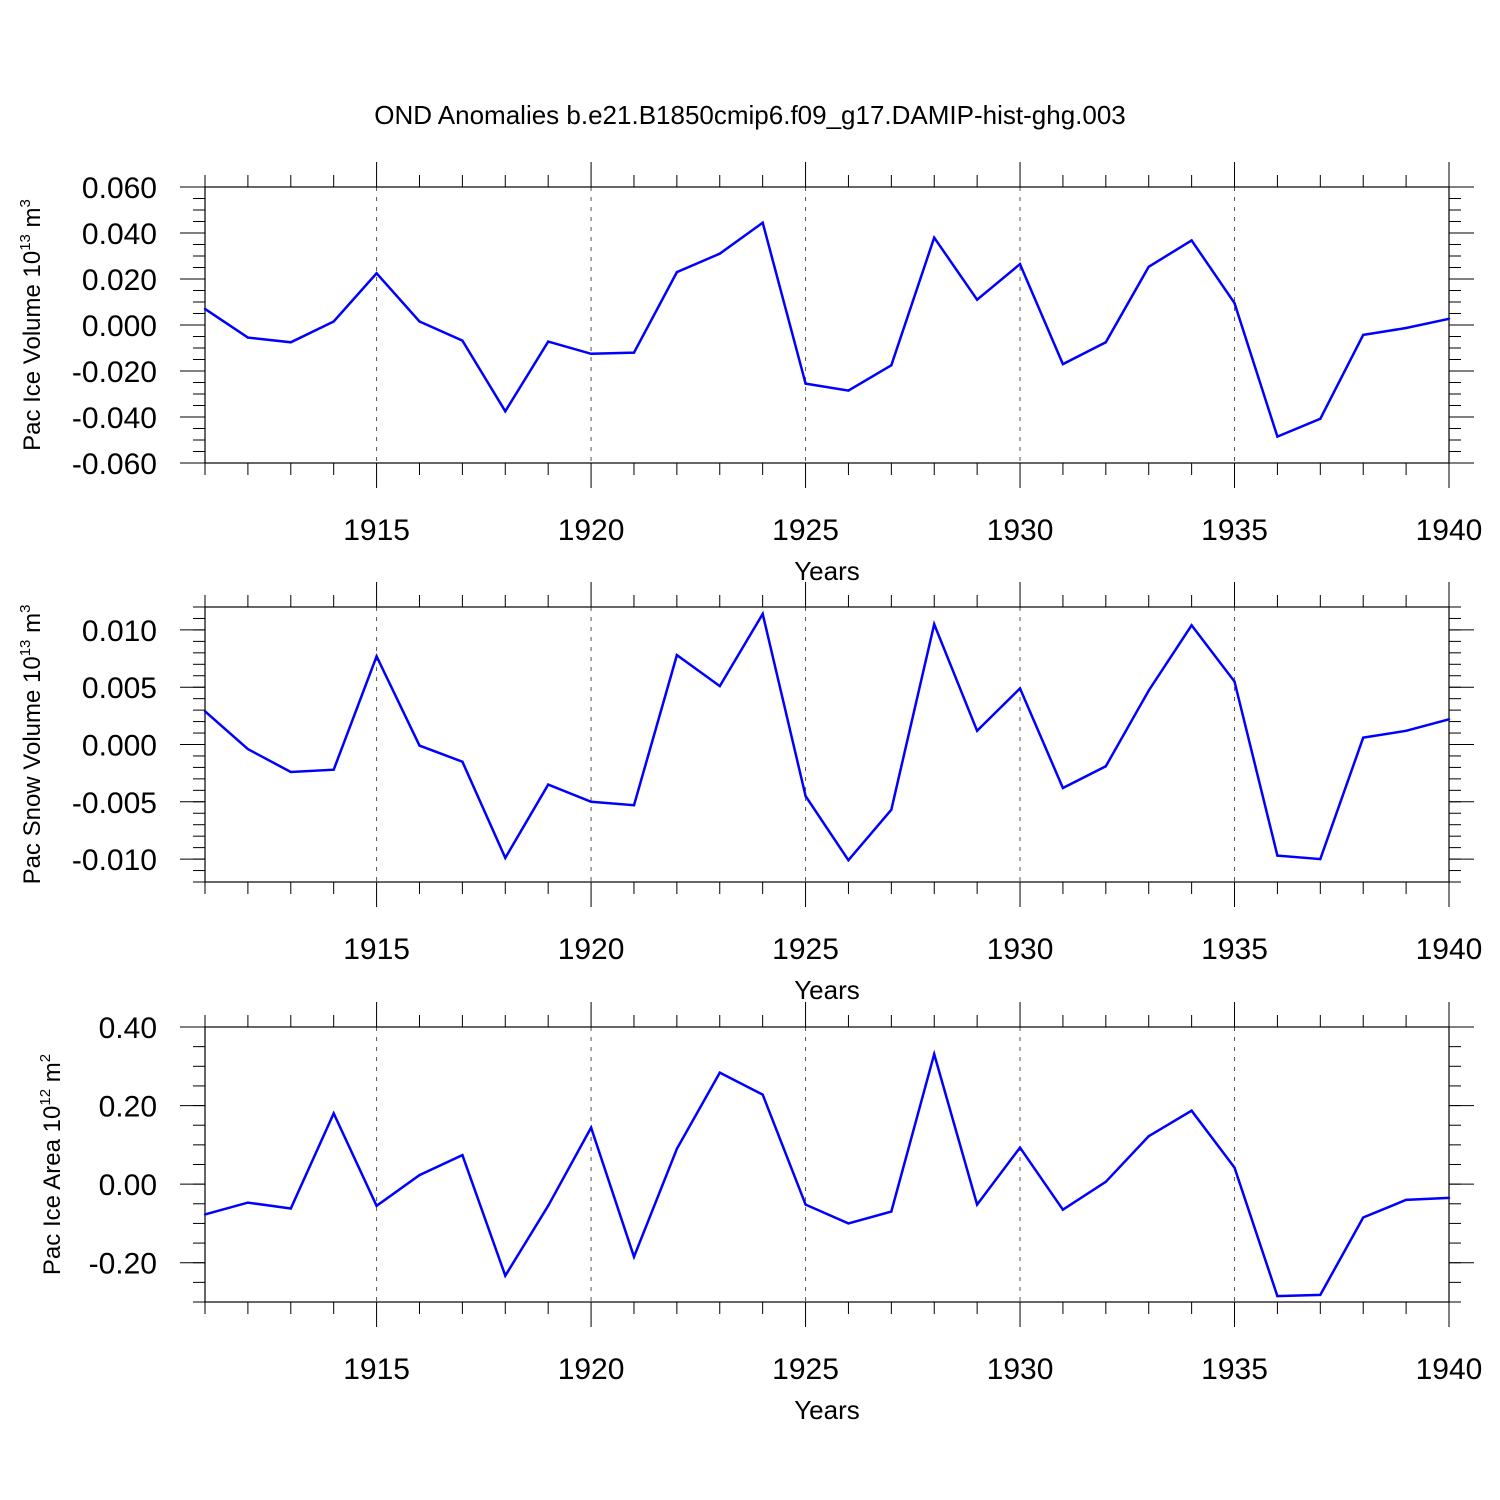 Image resolution: width=1500 pixels, height=1500 pixels. Describe the element at coordinates (25, 203) in the screenshot. I see `y-axis-label-superscript: 3` at that location.